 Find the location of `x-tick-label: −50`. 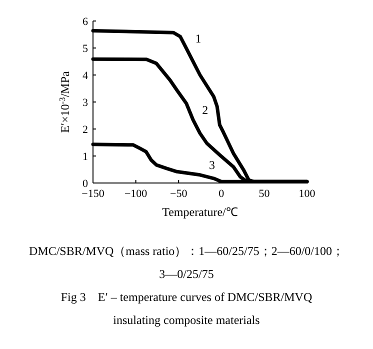

x-tick-label: −50 is located at coordinates (179, 194).